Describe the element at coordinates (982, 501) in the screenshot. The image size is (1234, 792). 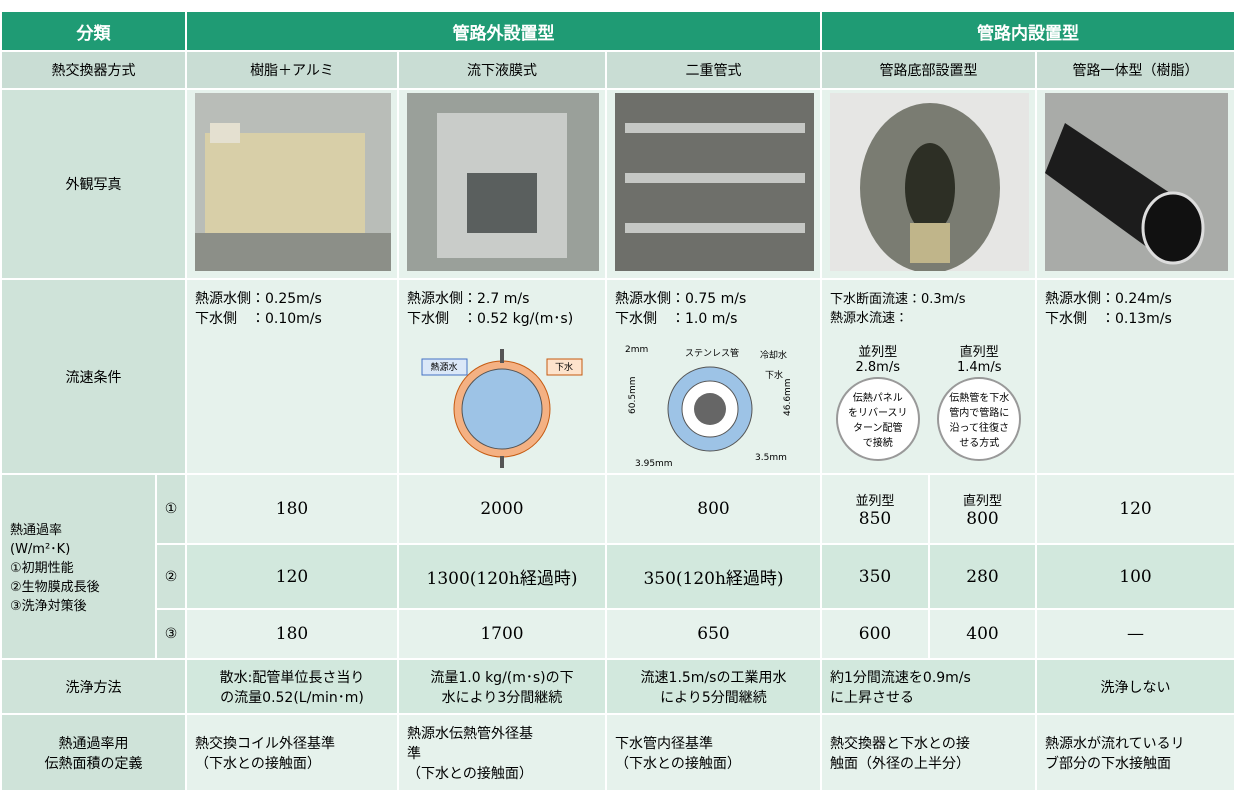
I see `k-sub: 直列型` at that location.